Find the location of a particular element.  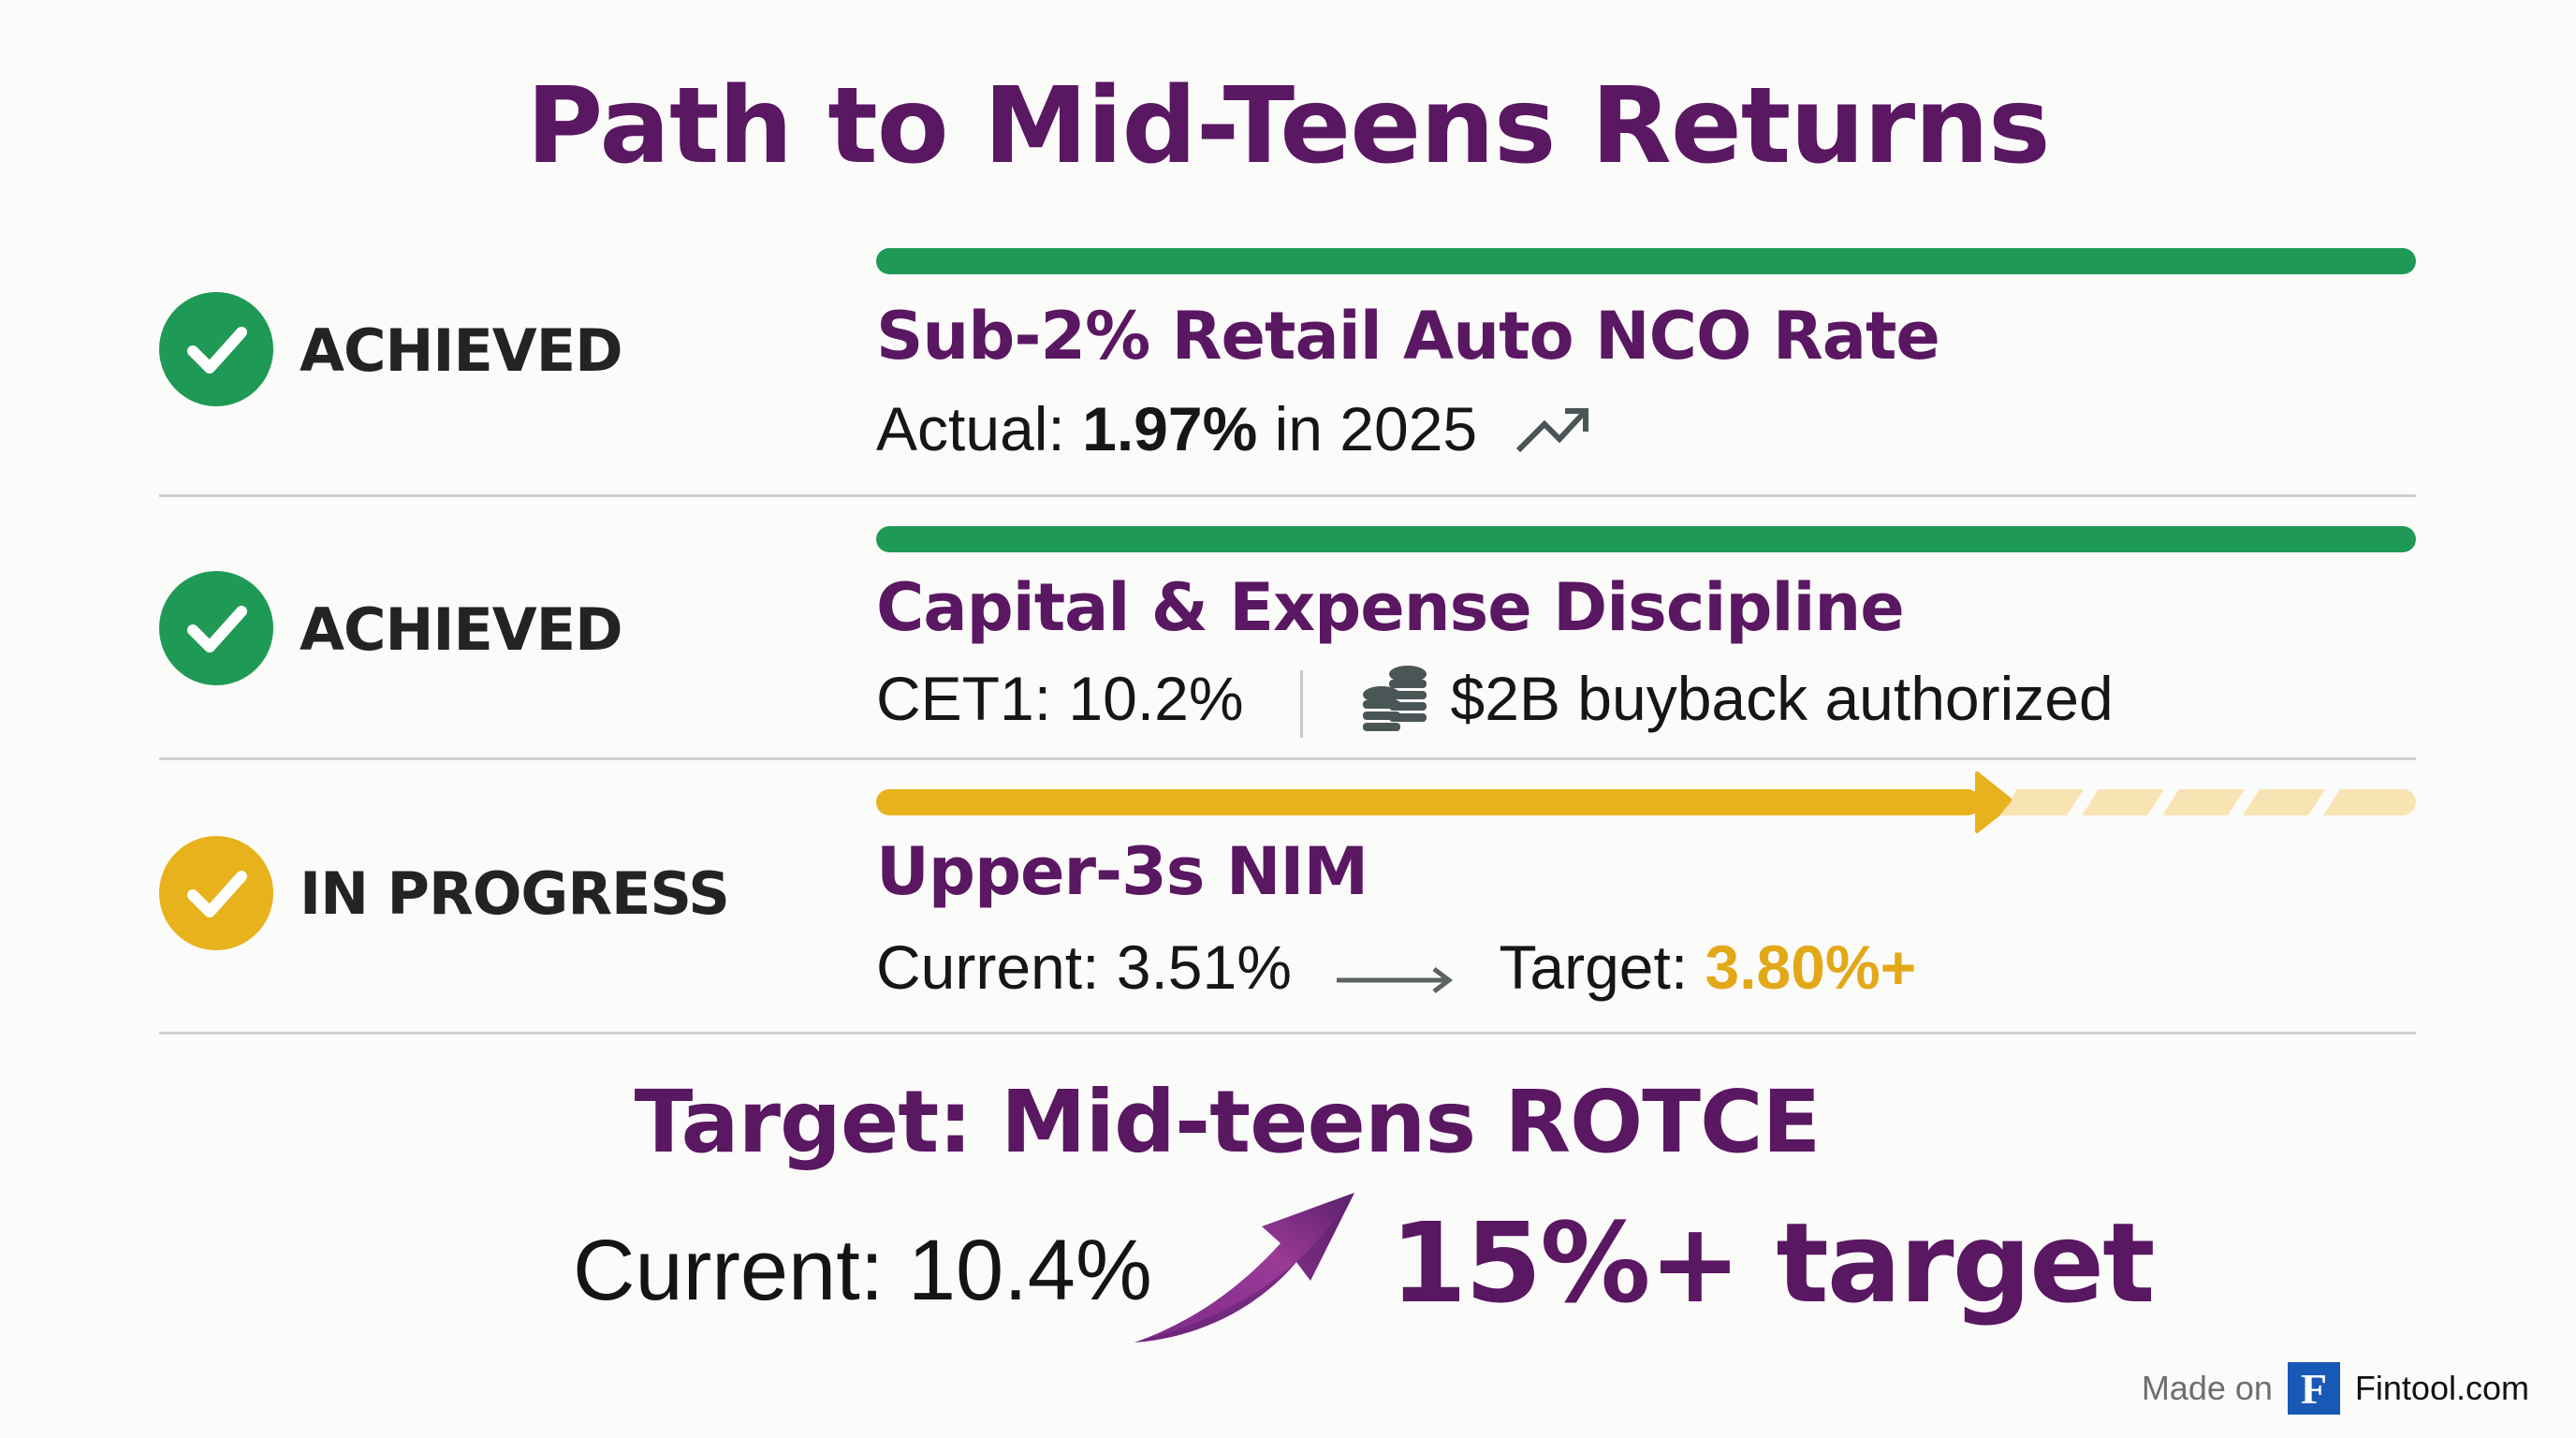

rotce-target: 15%+ target is located at coordinates (1773, 1263).